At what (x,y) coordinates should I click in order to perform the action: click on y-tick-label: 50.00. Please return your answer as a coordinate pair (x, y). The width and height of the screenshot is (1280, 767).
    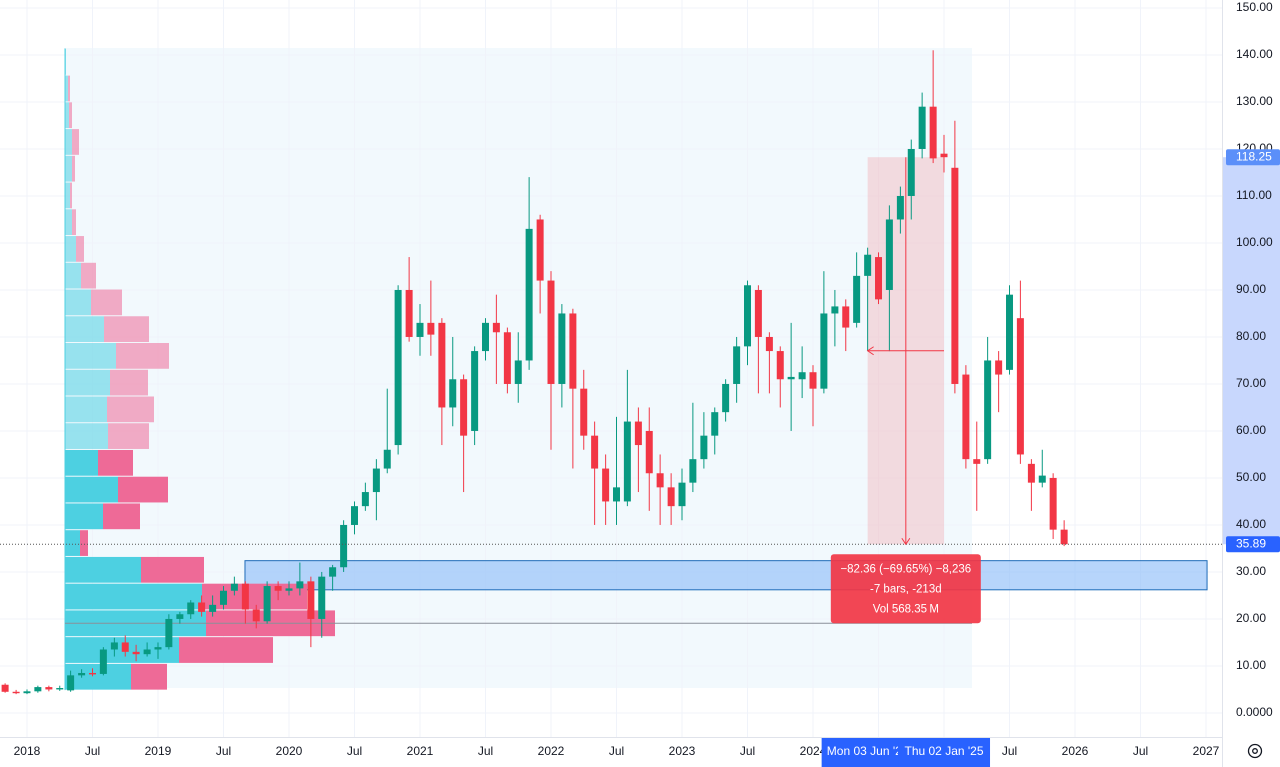
    Looking at the image, I should click on (1251, 477).